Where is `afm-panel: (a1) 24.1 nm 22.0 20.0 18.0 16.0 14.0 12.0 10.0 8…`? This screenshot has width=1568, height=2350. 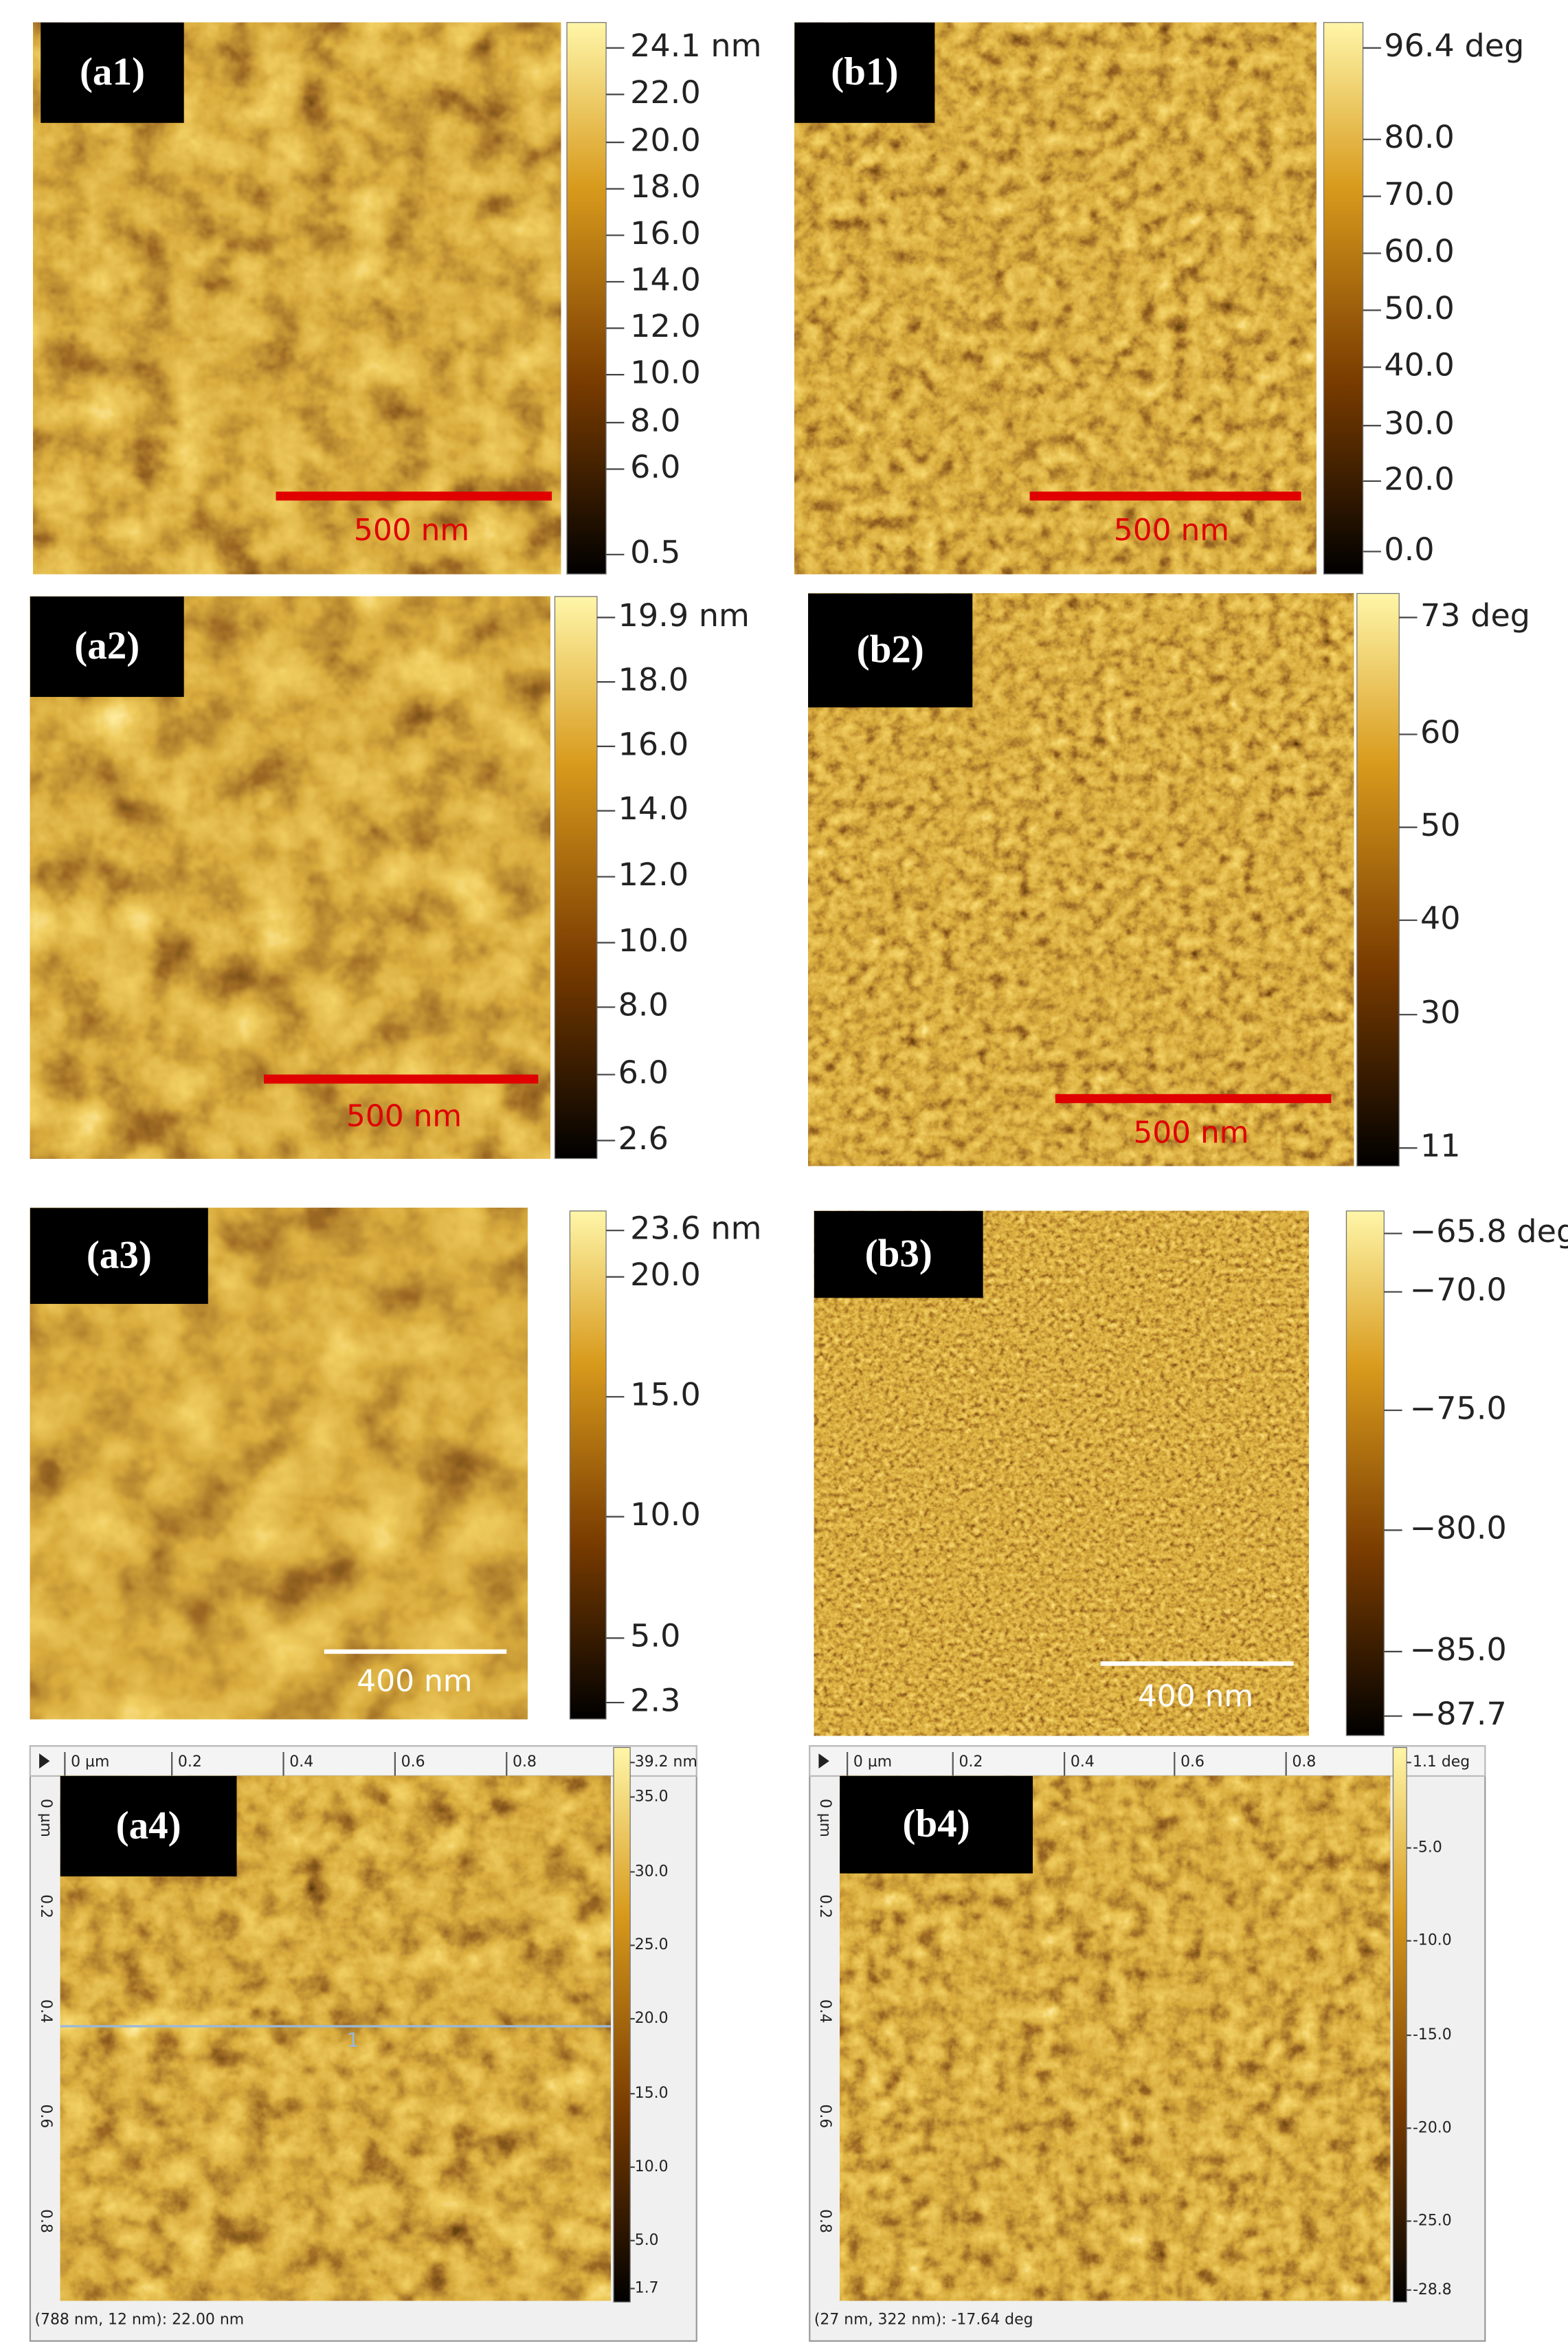
afm-panel: (a1) 24.1 nm 22.0 20.0 18.0 16.0 14.0 12.0 10.0 8… is located at coordinates (396, 298).